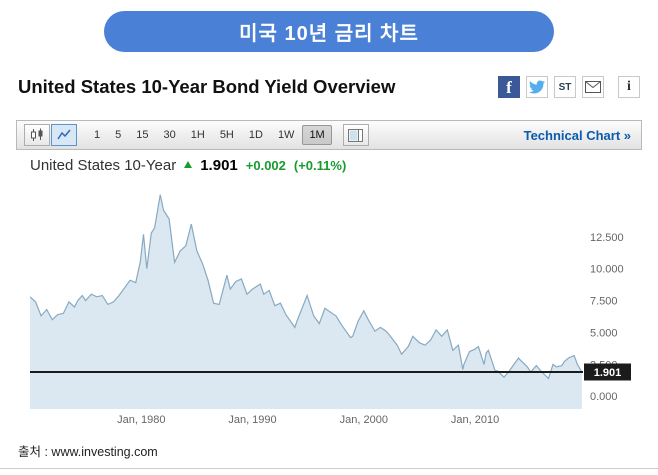  What do you see at coordinates (364, 420) in the screenshot?
I see `x-axis-label: Jan, 2000` at bounding box center [364, 420].